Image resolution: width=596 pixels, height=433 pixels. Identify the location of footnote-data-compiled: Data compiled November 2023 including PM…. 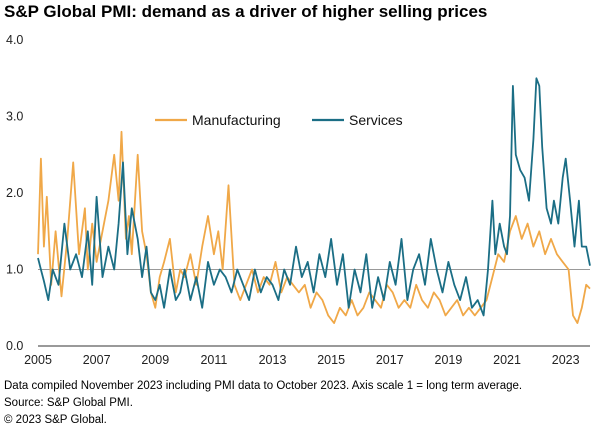
(263, 386).